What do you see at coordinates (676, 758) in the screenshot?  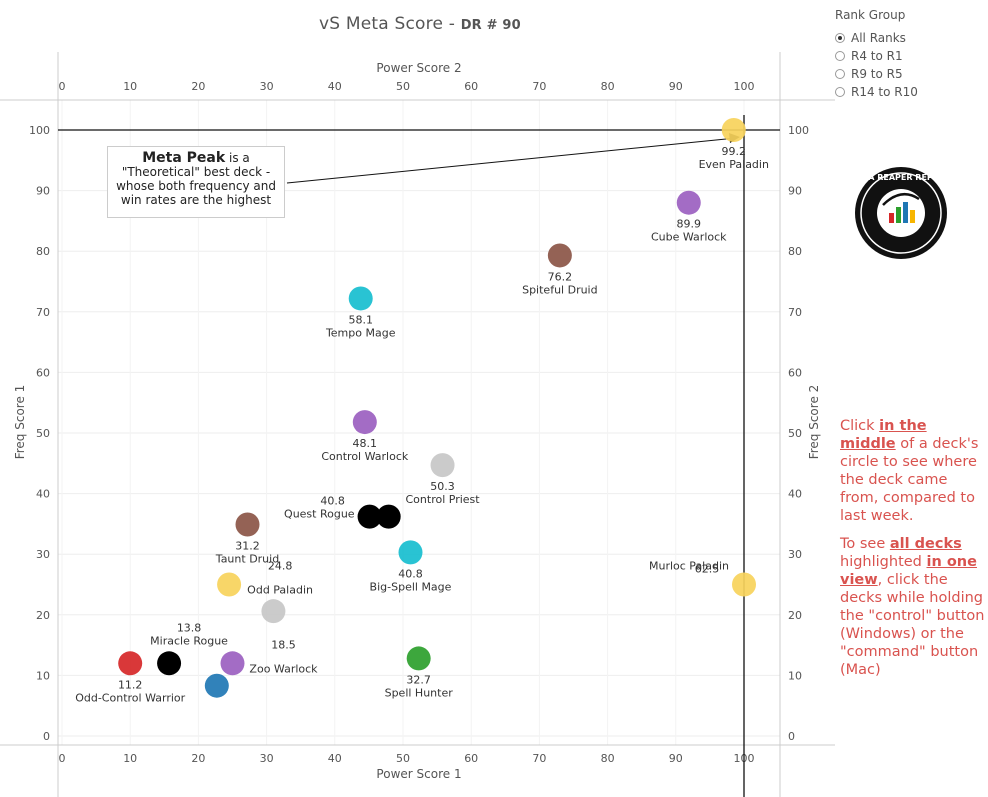 I see `x-bottom-tick-label: 90` at bounding box center [676, 758].